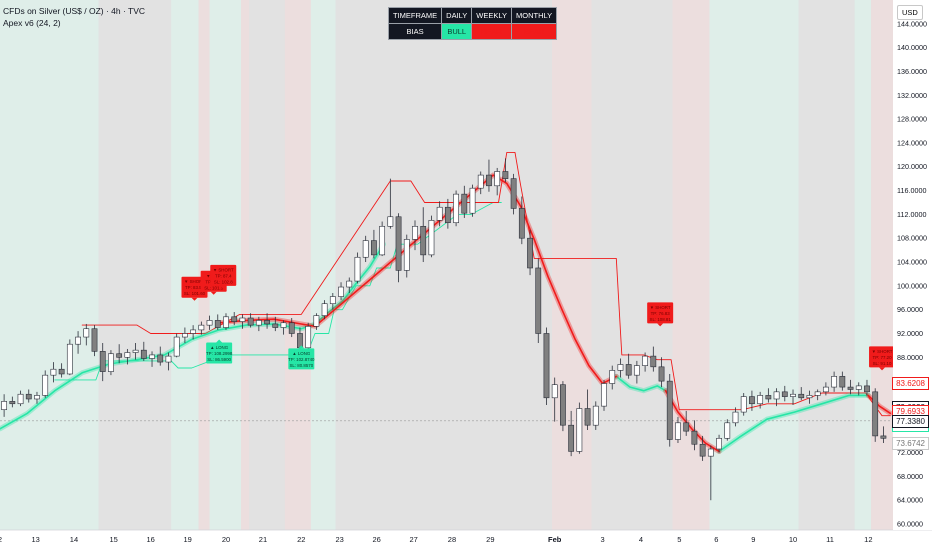 This screenshot has height=550, width=932. Describe the element at coordinates (457, 31) in the screenshot. I see `bias-daily-value: BULL` at that location.